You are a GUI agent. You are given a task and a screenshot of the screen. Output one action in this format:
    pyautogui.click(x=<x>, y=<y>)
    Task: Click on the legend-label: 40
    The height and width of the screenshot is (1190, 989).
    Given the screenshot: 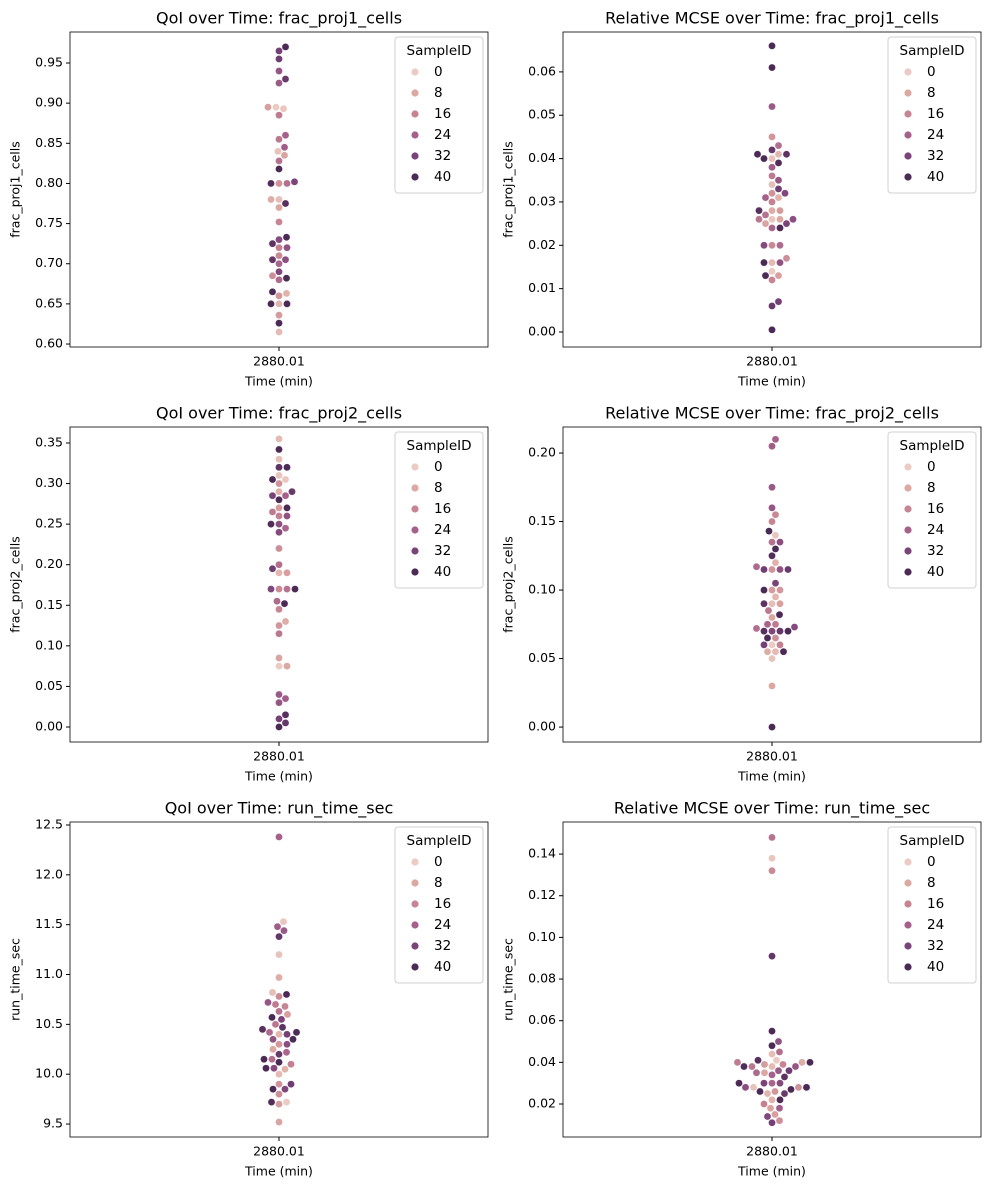 What is the action you would take?
    pyautogui.click(x=935, y=572)
    